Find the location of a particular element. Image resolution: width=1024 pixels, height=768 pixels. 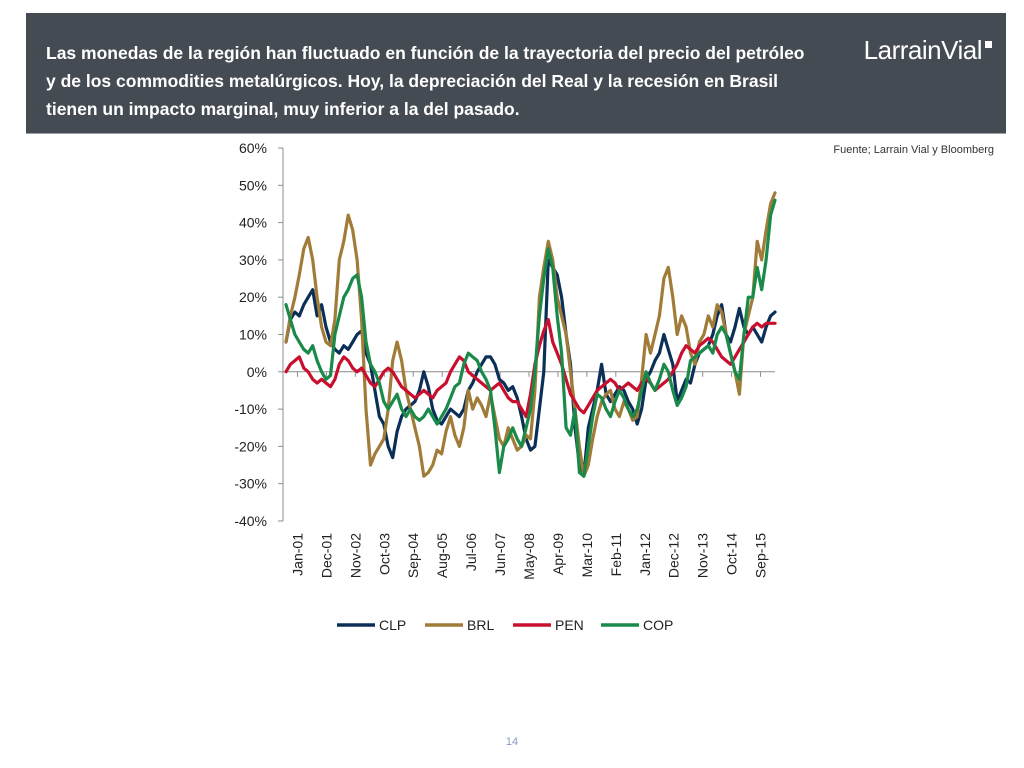

x-tick-label: May-08 is located at coordinates (529, 556).